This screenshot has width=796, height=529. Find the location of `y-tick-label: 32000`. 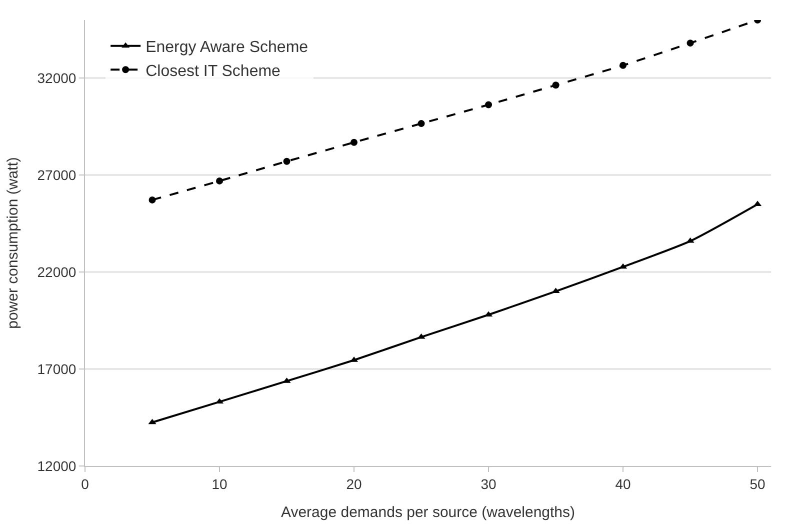

y-tick-label: 32000 is located at coordinates (56, 78).